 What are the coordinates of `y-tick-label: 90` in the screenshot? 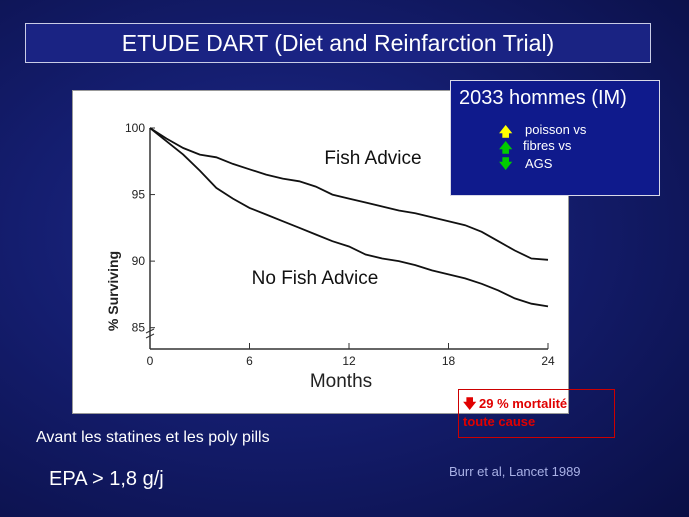 It's located at (139, 261).